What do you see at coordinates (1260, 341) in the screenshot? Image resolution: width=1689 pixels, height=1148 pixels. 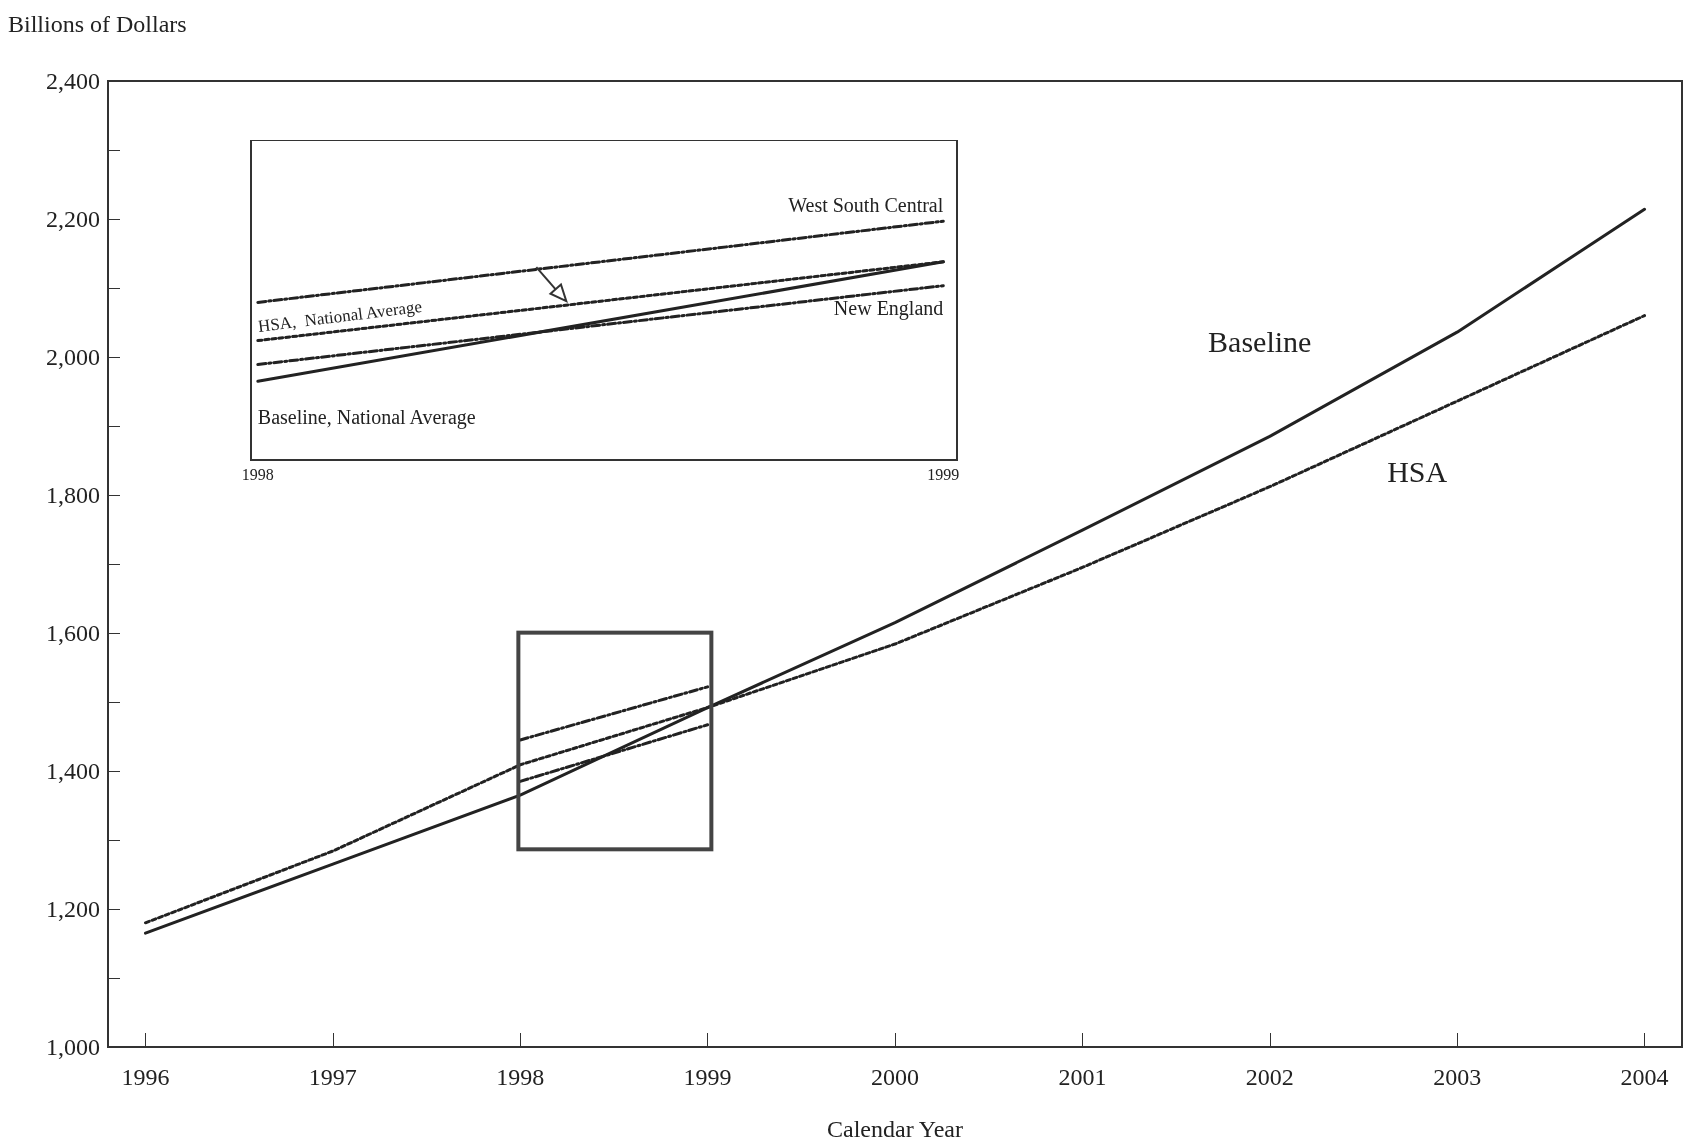 I see `series-label: Baseline` at bounding box center [1260, 341].